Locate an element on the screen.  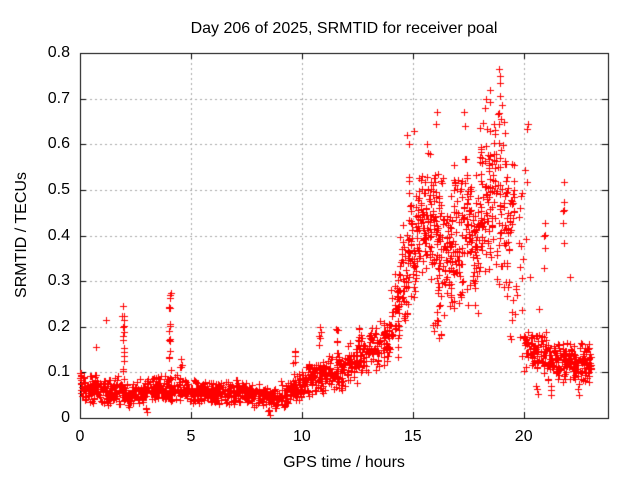
y-tick-label: 0.6 is located at coordinates (58, 144).